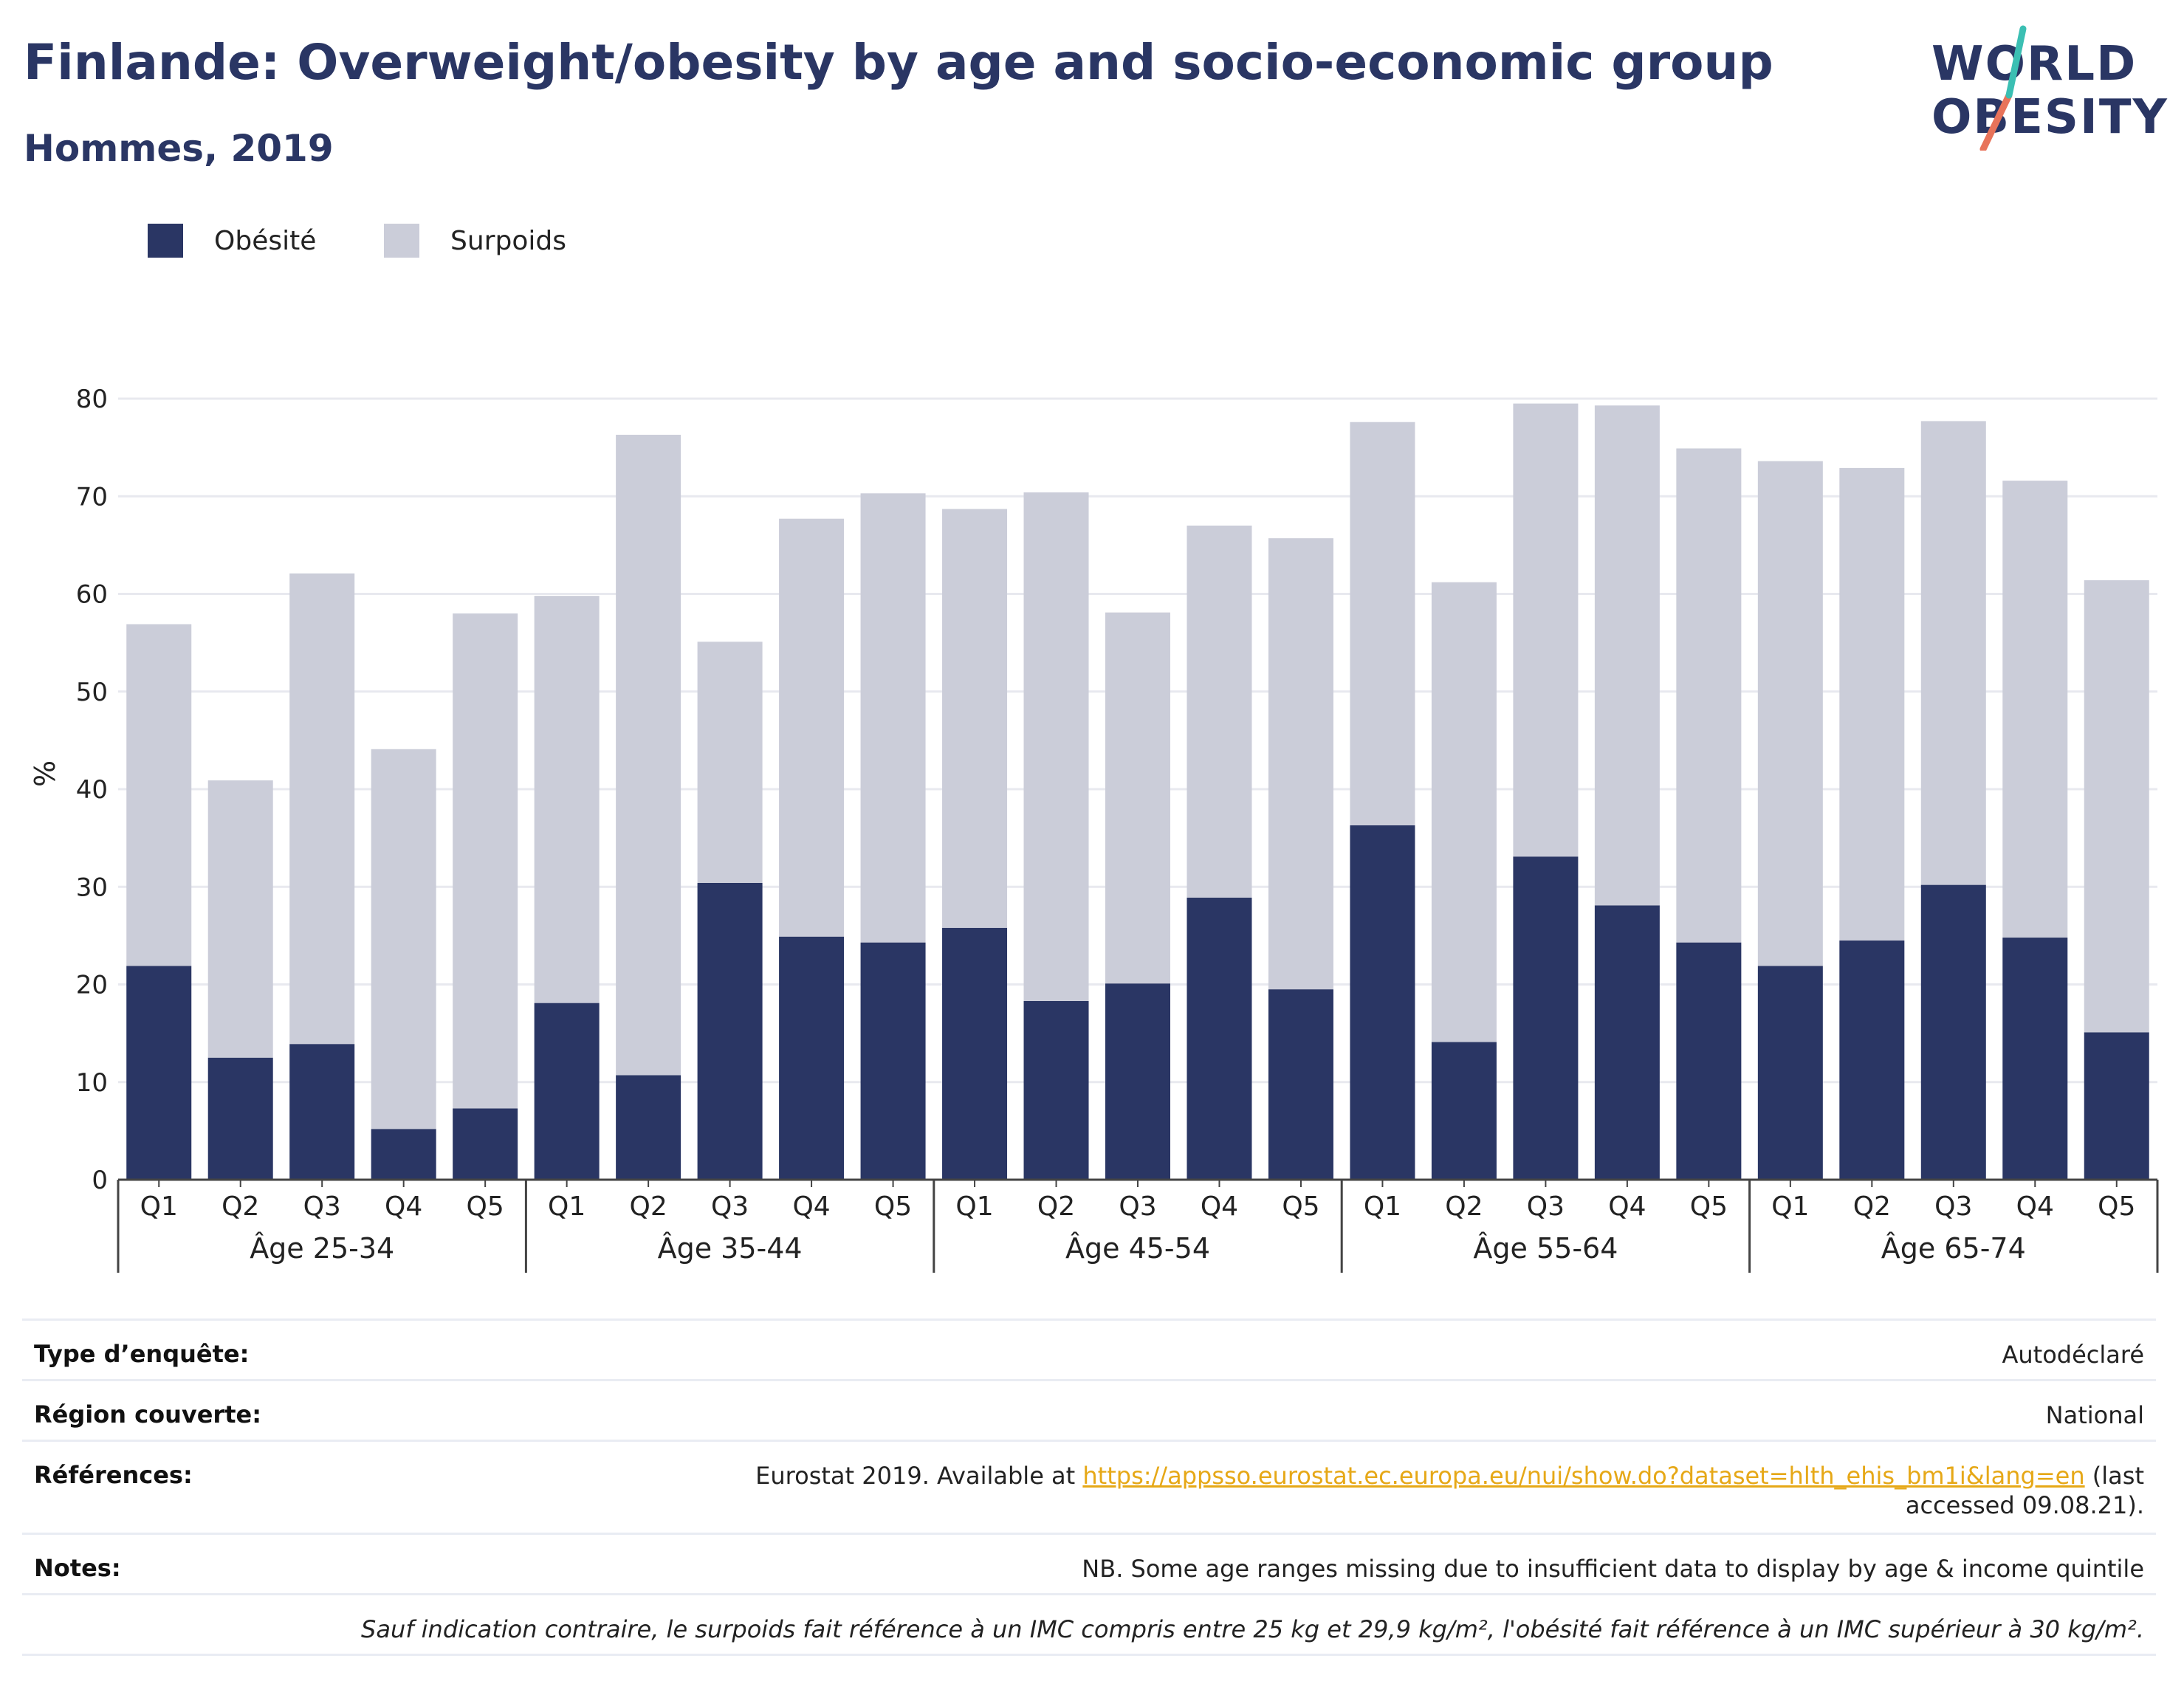 This screenshot has width=2184, height=1695. I want to click on region-label: Région couverte:, so click(147, 1414).